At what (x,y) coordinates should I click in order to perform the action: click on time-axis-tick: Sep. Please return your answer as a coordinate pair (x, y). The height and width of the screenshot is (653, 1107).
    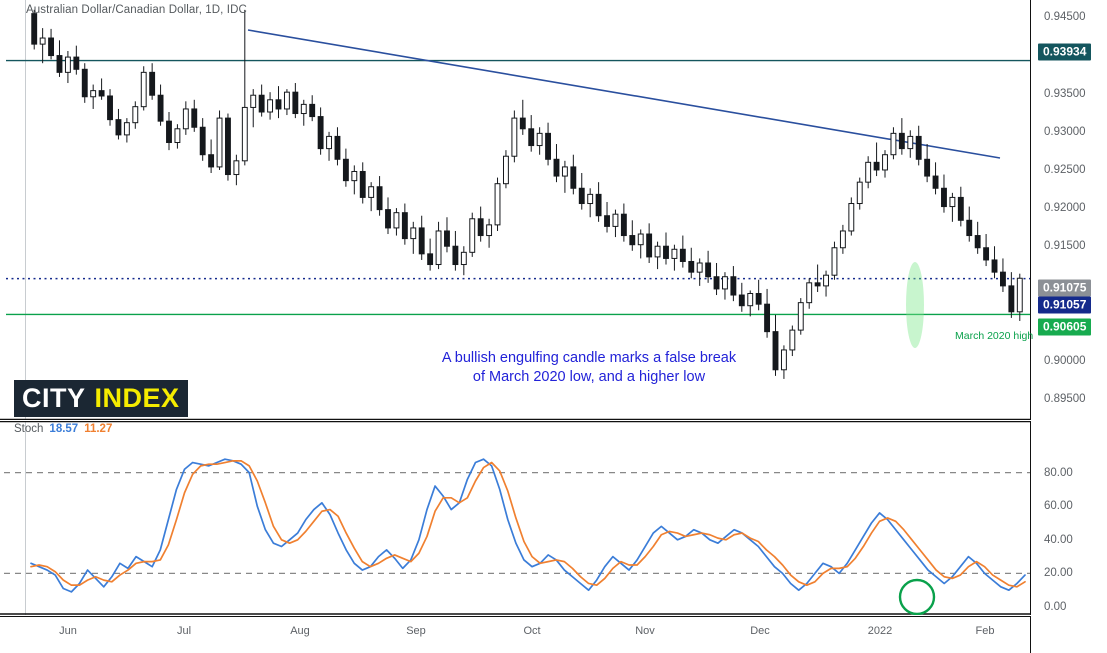
    Looking at the image, I should click on (416, 631).